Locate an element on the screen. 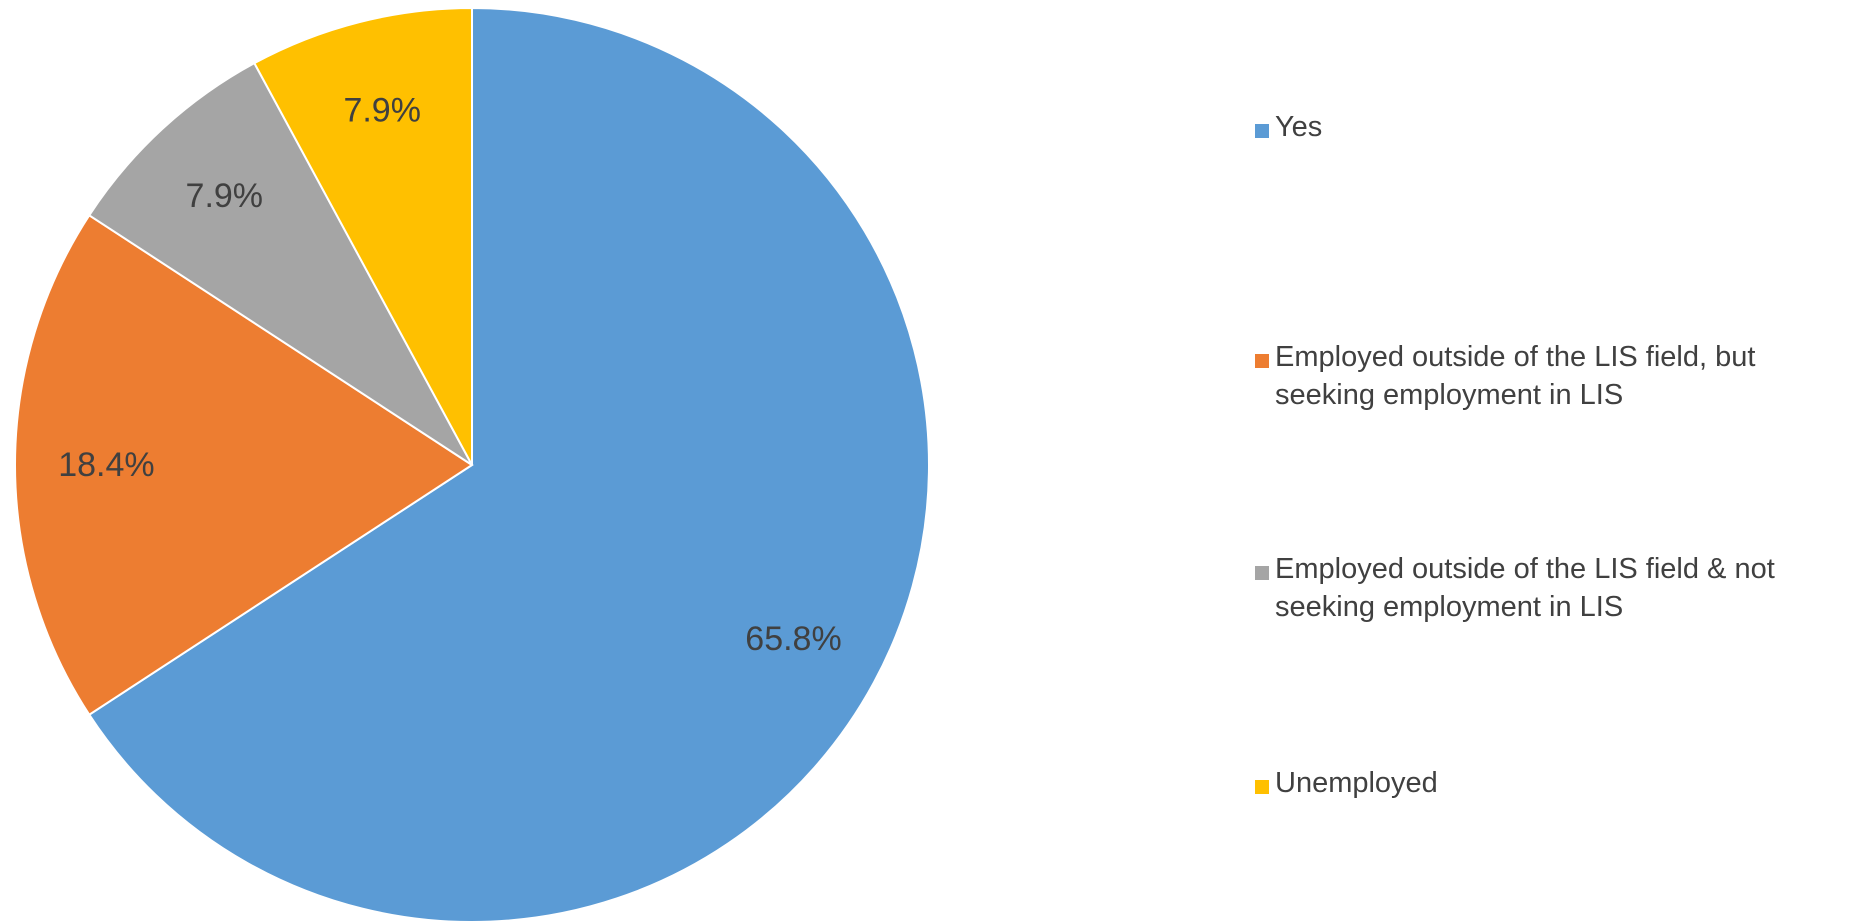 The width and height of the screenshot is (1863, 923). legend-swatch-employed-outside-seeking is located at coordinates (1262, 361).